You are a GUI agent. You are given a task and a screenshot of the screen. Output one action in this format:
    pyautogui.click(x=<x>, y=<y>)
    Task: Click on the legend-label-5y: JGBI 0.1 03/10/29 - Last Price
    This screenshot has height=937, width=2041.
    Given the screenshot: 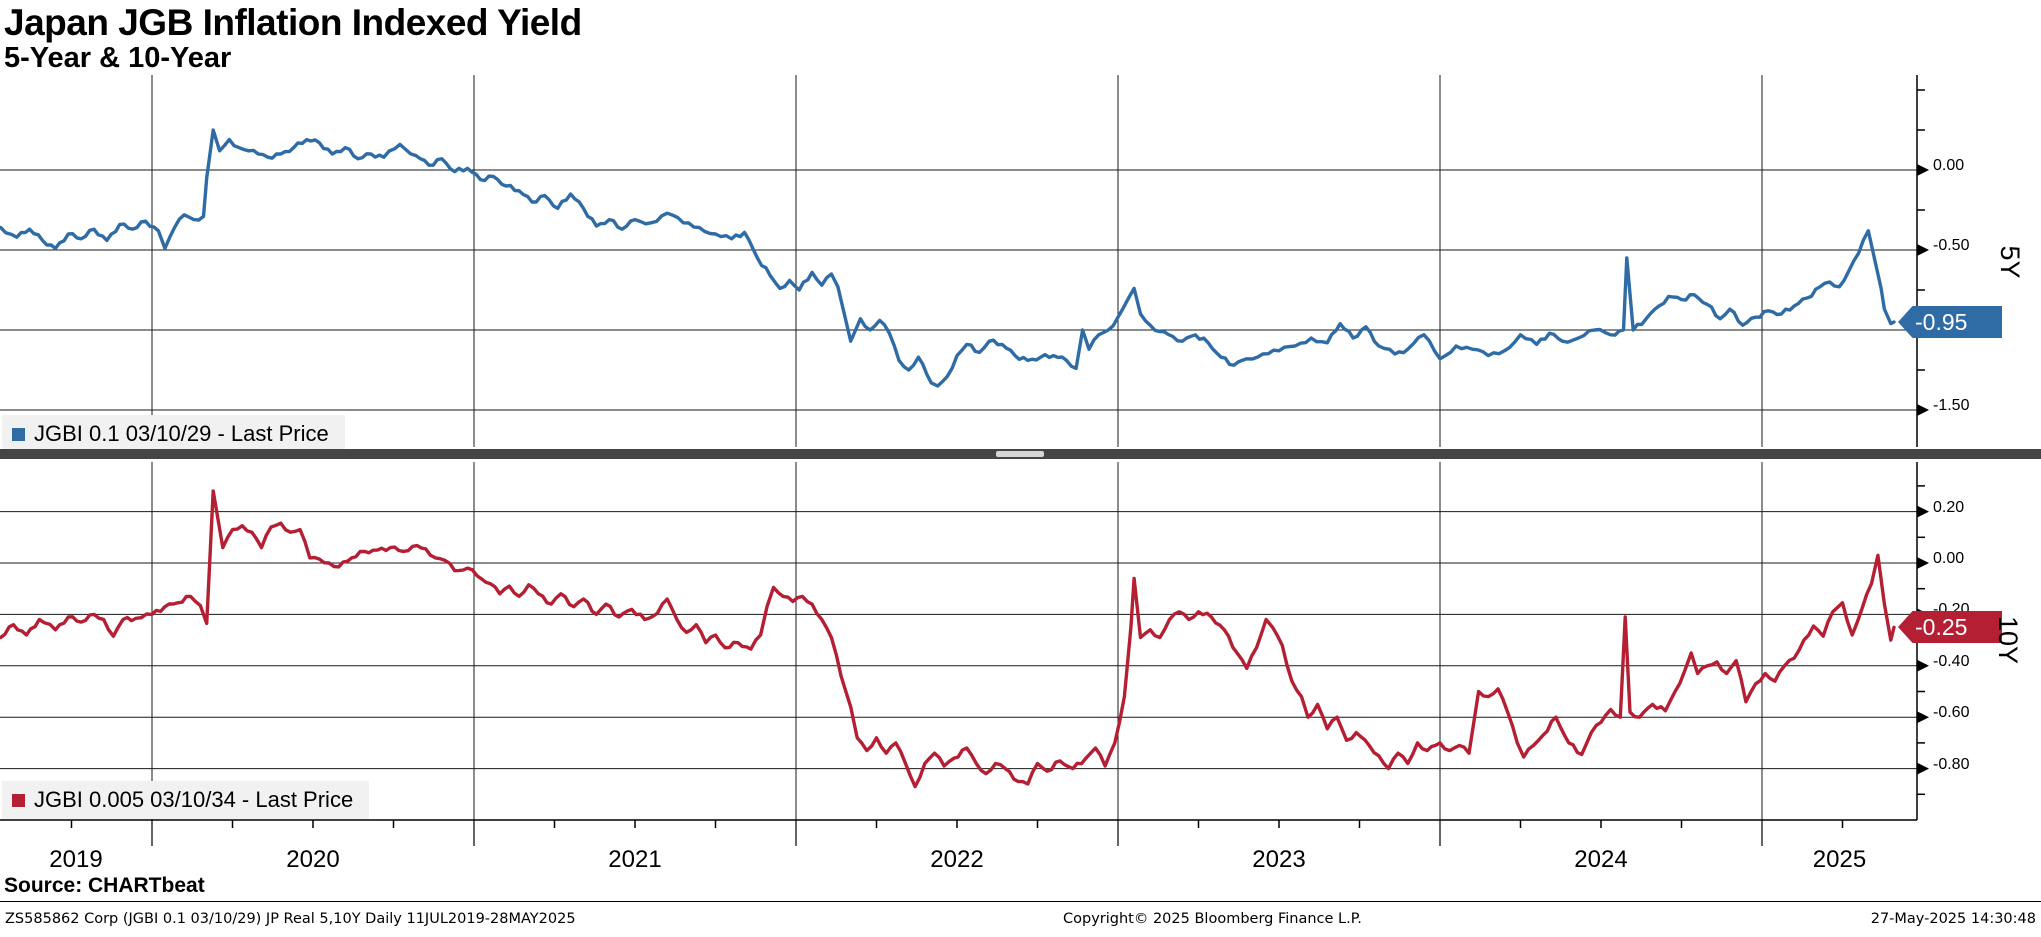 What is the action you would take?
    pyautogui.click(x=181, y=433)
    